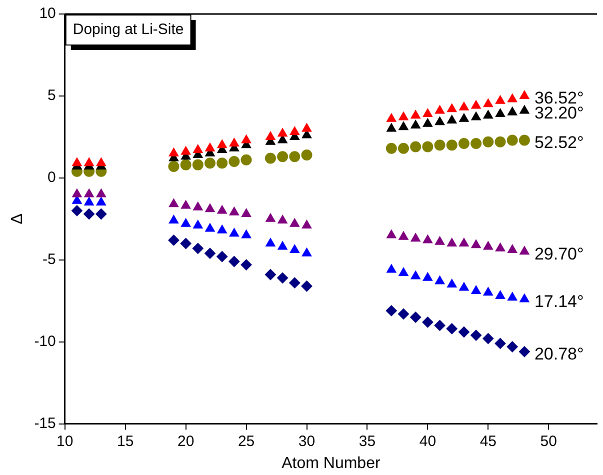 The height and width of the screenshot is (475, 603). What do you see at coordinates (307, 441) in the screenshot?
I see `x-tick-label: 30` at bounding box center [307, 441].